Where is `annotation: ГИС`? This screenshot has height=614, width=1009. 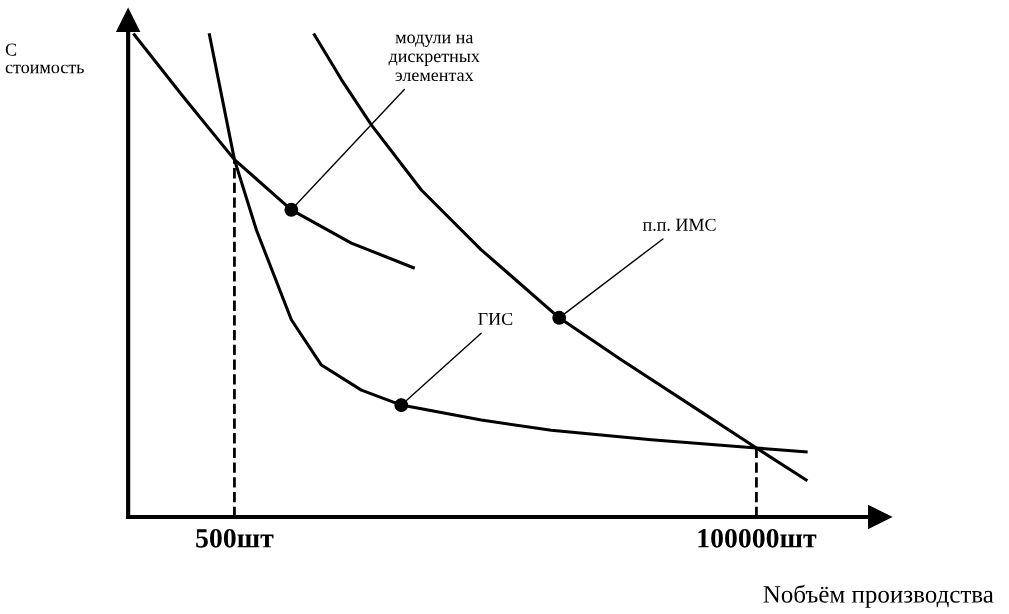 annotation: ГИС is located at coordinates (495, 319).